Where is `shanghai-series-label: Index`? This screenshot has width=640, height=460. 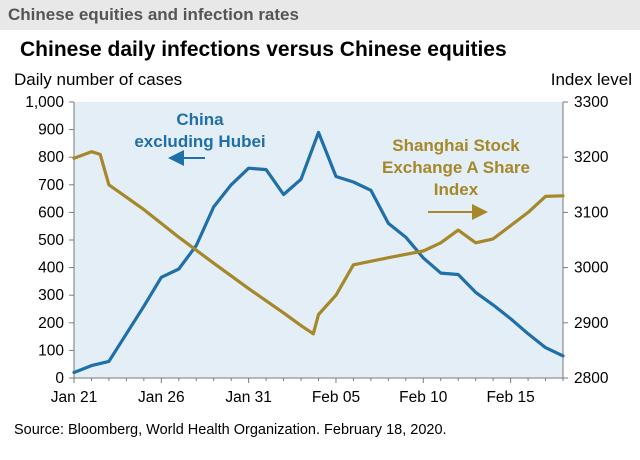
shanghai-series-label: Index is located at coordinates (456, 189).